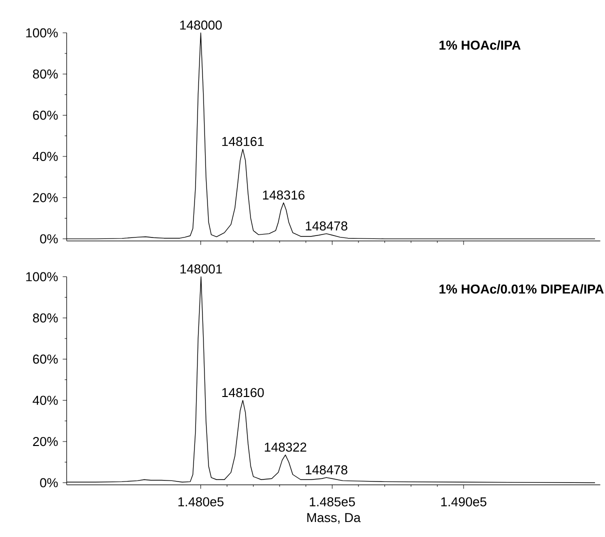 The image size is (605, 537). Describe the element at coordinates (283, 195) in the screenshot. I see `annotation: 148316` at that location.